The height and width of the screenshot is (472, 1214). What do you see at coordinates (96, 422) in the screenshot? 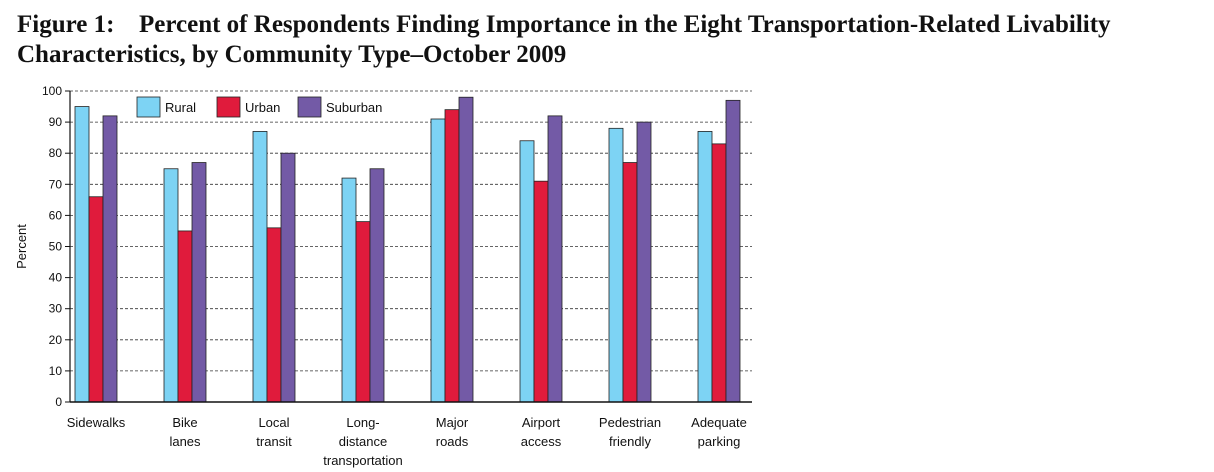
I see `x-tick-label: Sidewalks` at bounding box center [96, 422].